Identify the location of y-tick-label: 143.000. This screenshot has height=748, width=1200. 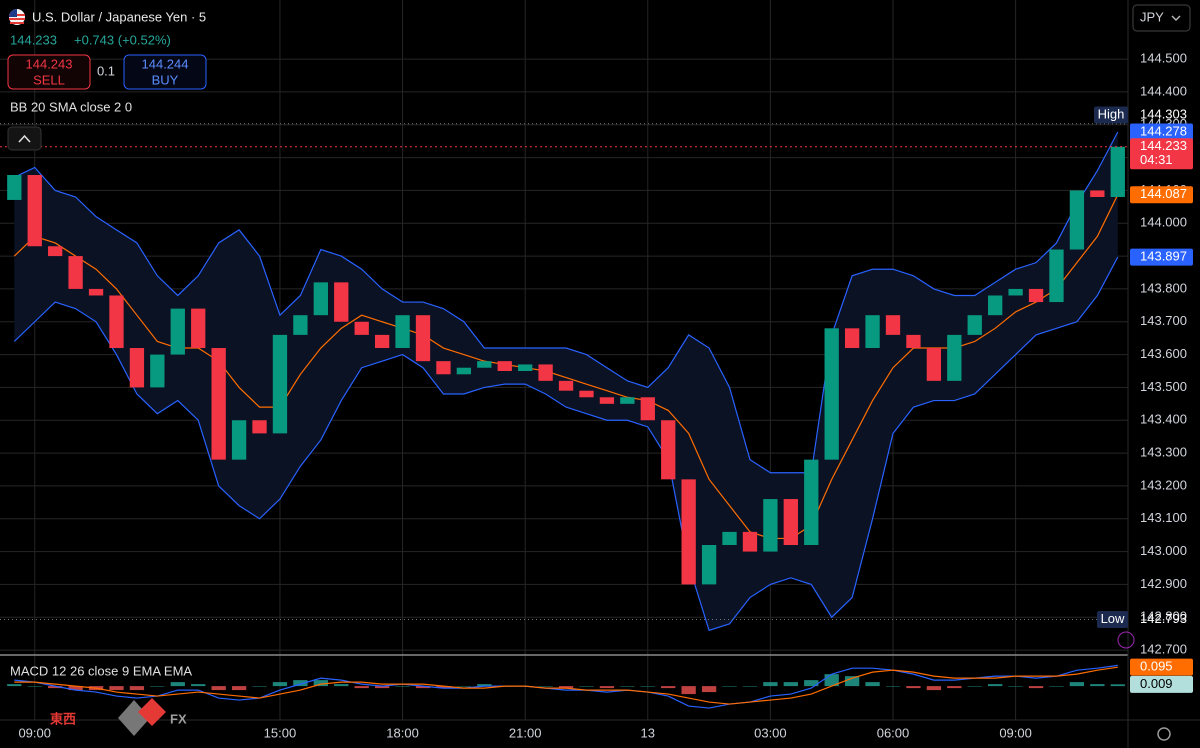
(1163, 550).